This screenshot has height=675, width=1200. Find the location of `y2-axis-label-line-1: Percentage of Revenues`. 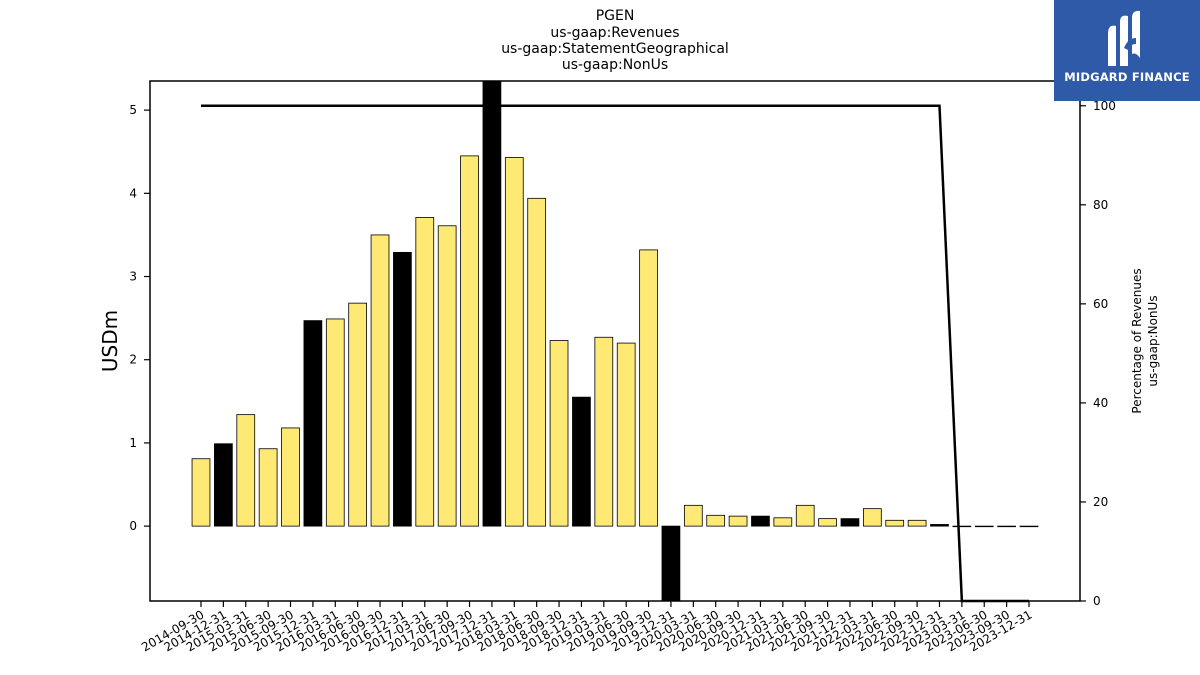

y2-axis-label-line-1: Percentage of Revenues is located at coordinates (1137, 340).